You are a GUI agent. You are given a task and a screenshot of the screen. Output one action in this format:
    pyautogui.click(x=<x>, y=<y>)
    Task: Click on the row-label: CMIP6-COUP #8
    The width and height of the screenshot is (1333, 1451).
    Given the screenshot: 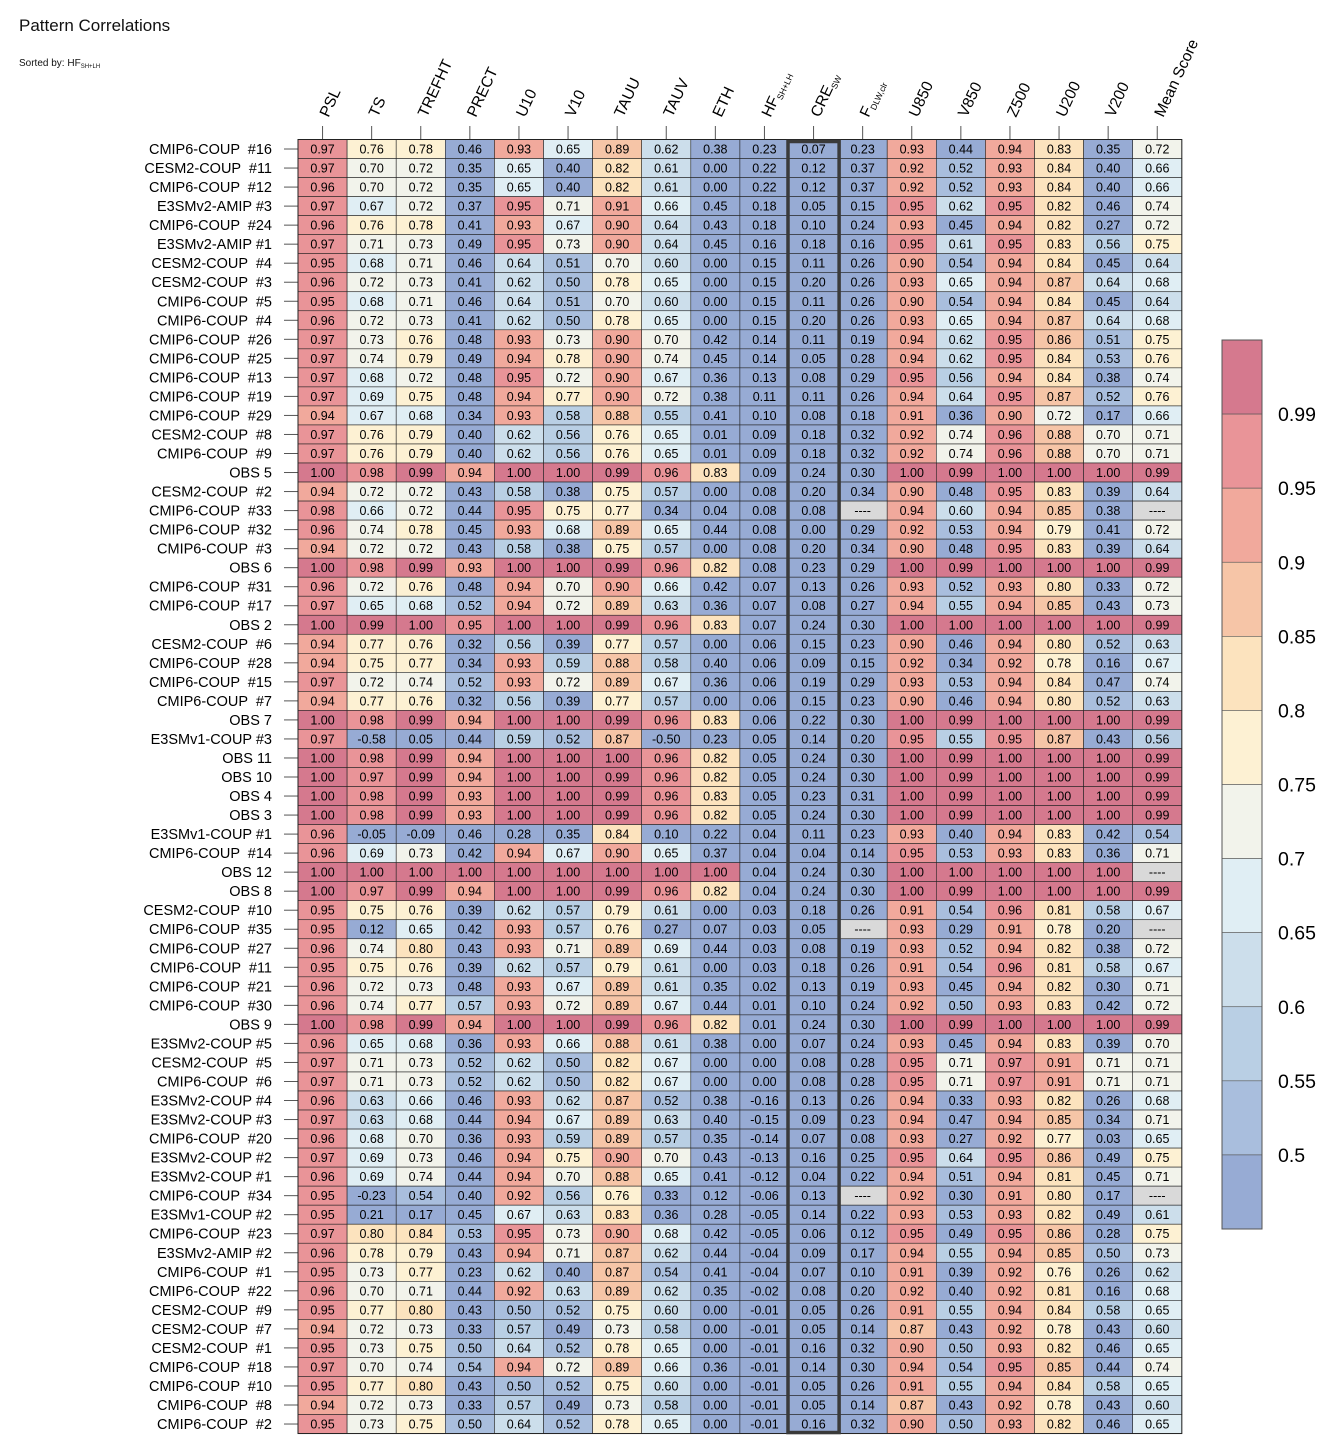 What is the action you would take?
    pyautogui.click(x=214, y=1406)
    